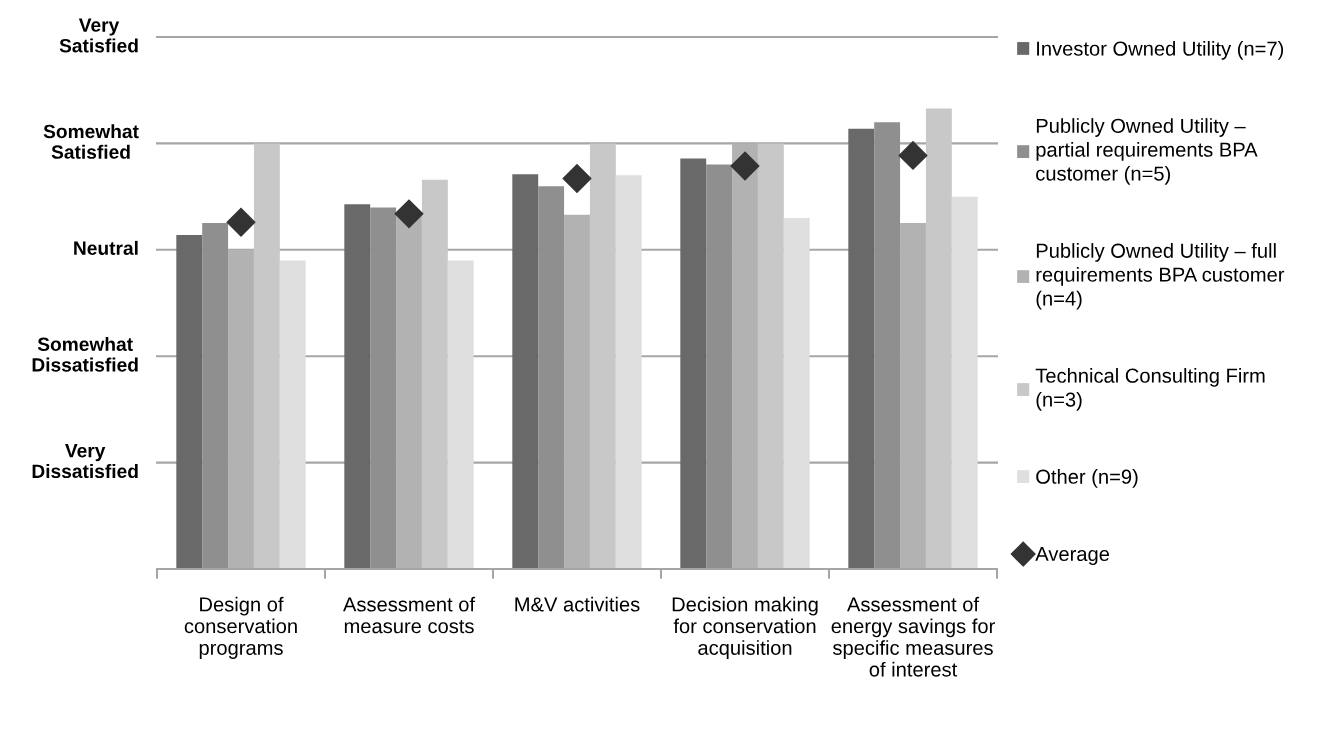  I want to click on x-tick-label: M&V activities, so click(577, 604).